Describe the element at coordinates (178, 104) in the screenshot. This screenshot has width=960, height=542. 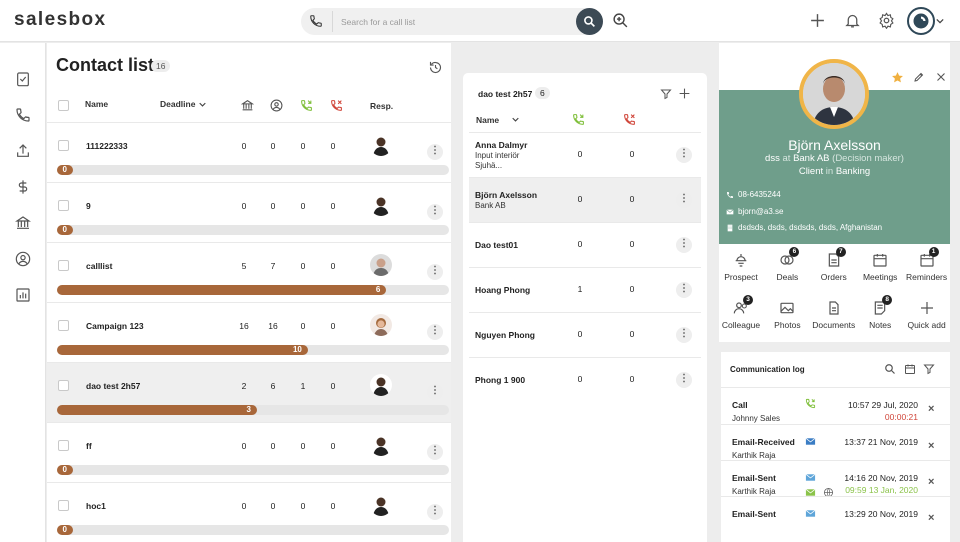
I see `deadline-header: Deadline` at that location.